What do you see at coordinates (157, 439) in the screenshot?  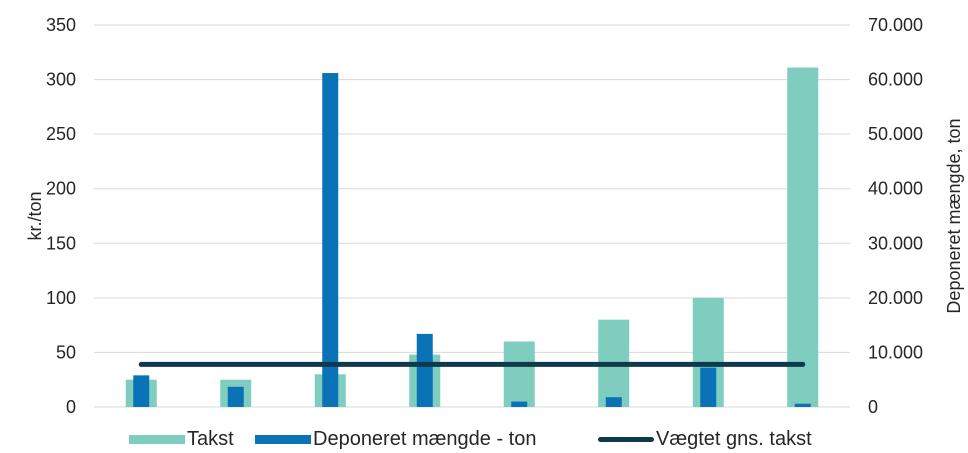 I see `legend-swatch-takst` at bounding box center [157, 439].